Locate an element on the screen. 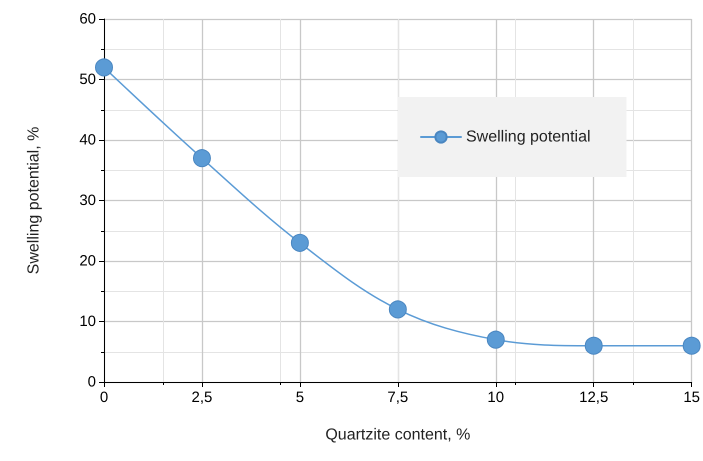 The image size is (703, 461). x-tick-label: 2,5 is located at coordinates (202, 397).